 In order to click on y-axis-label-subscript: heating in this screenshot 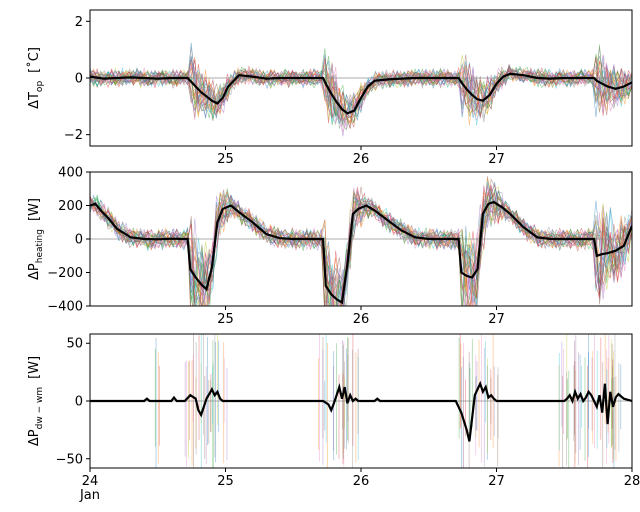, I will do `click(40, 246)`.